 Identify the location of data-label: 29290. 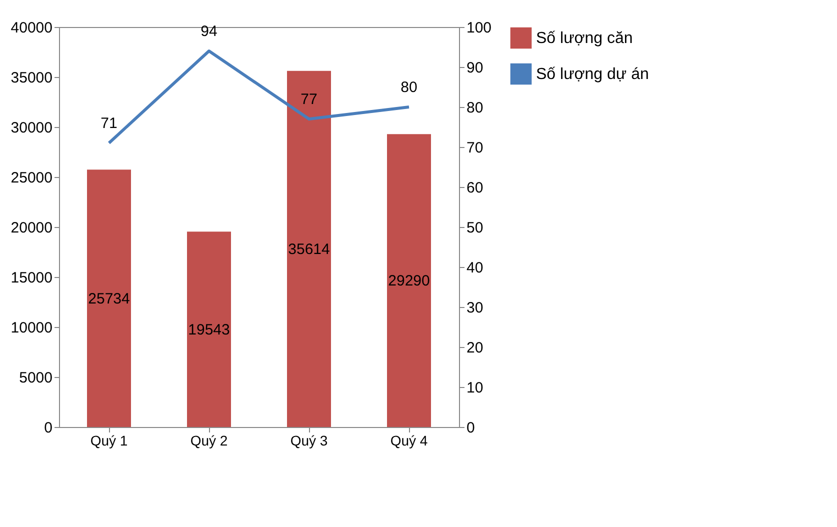
(409, 281).